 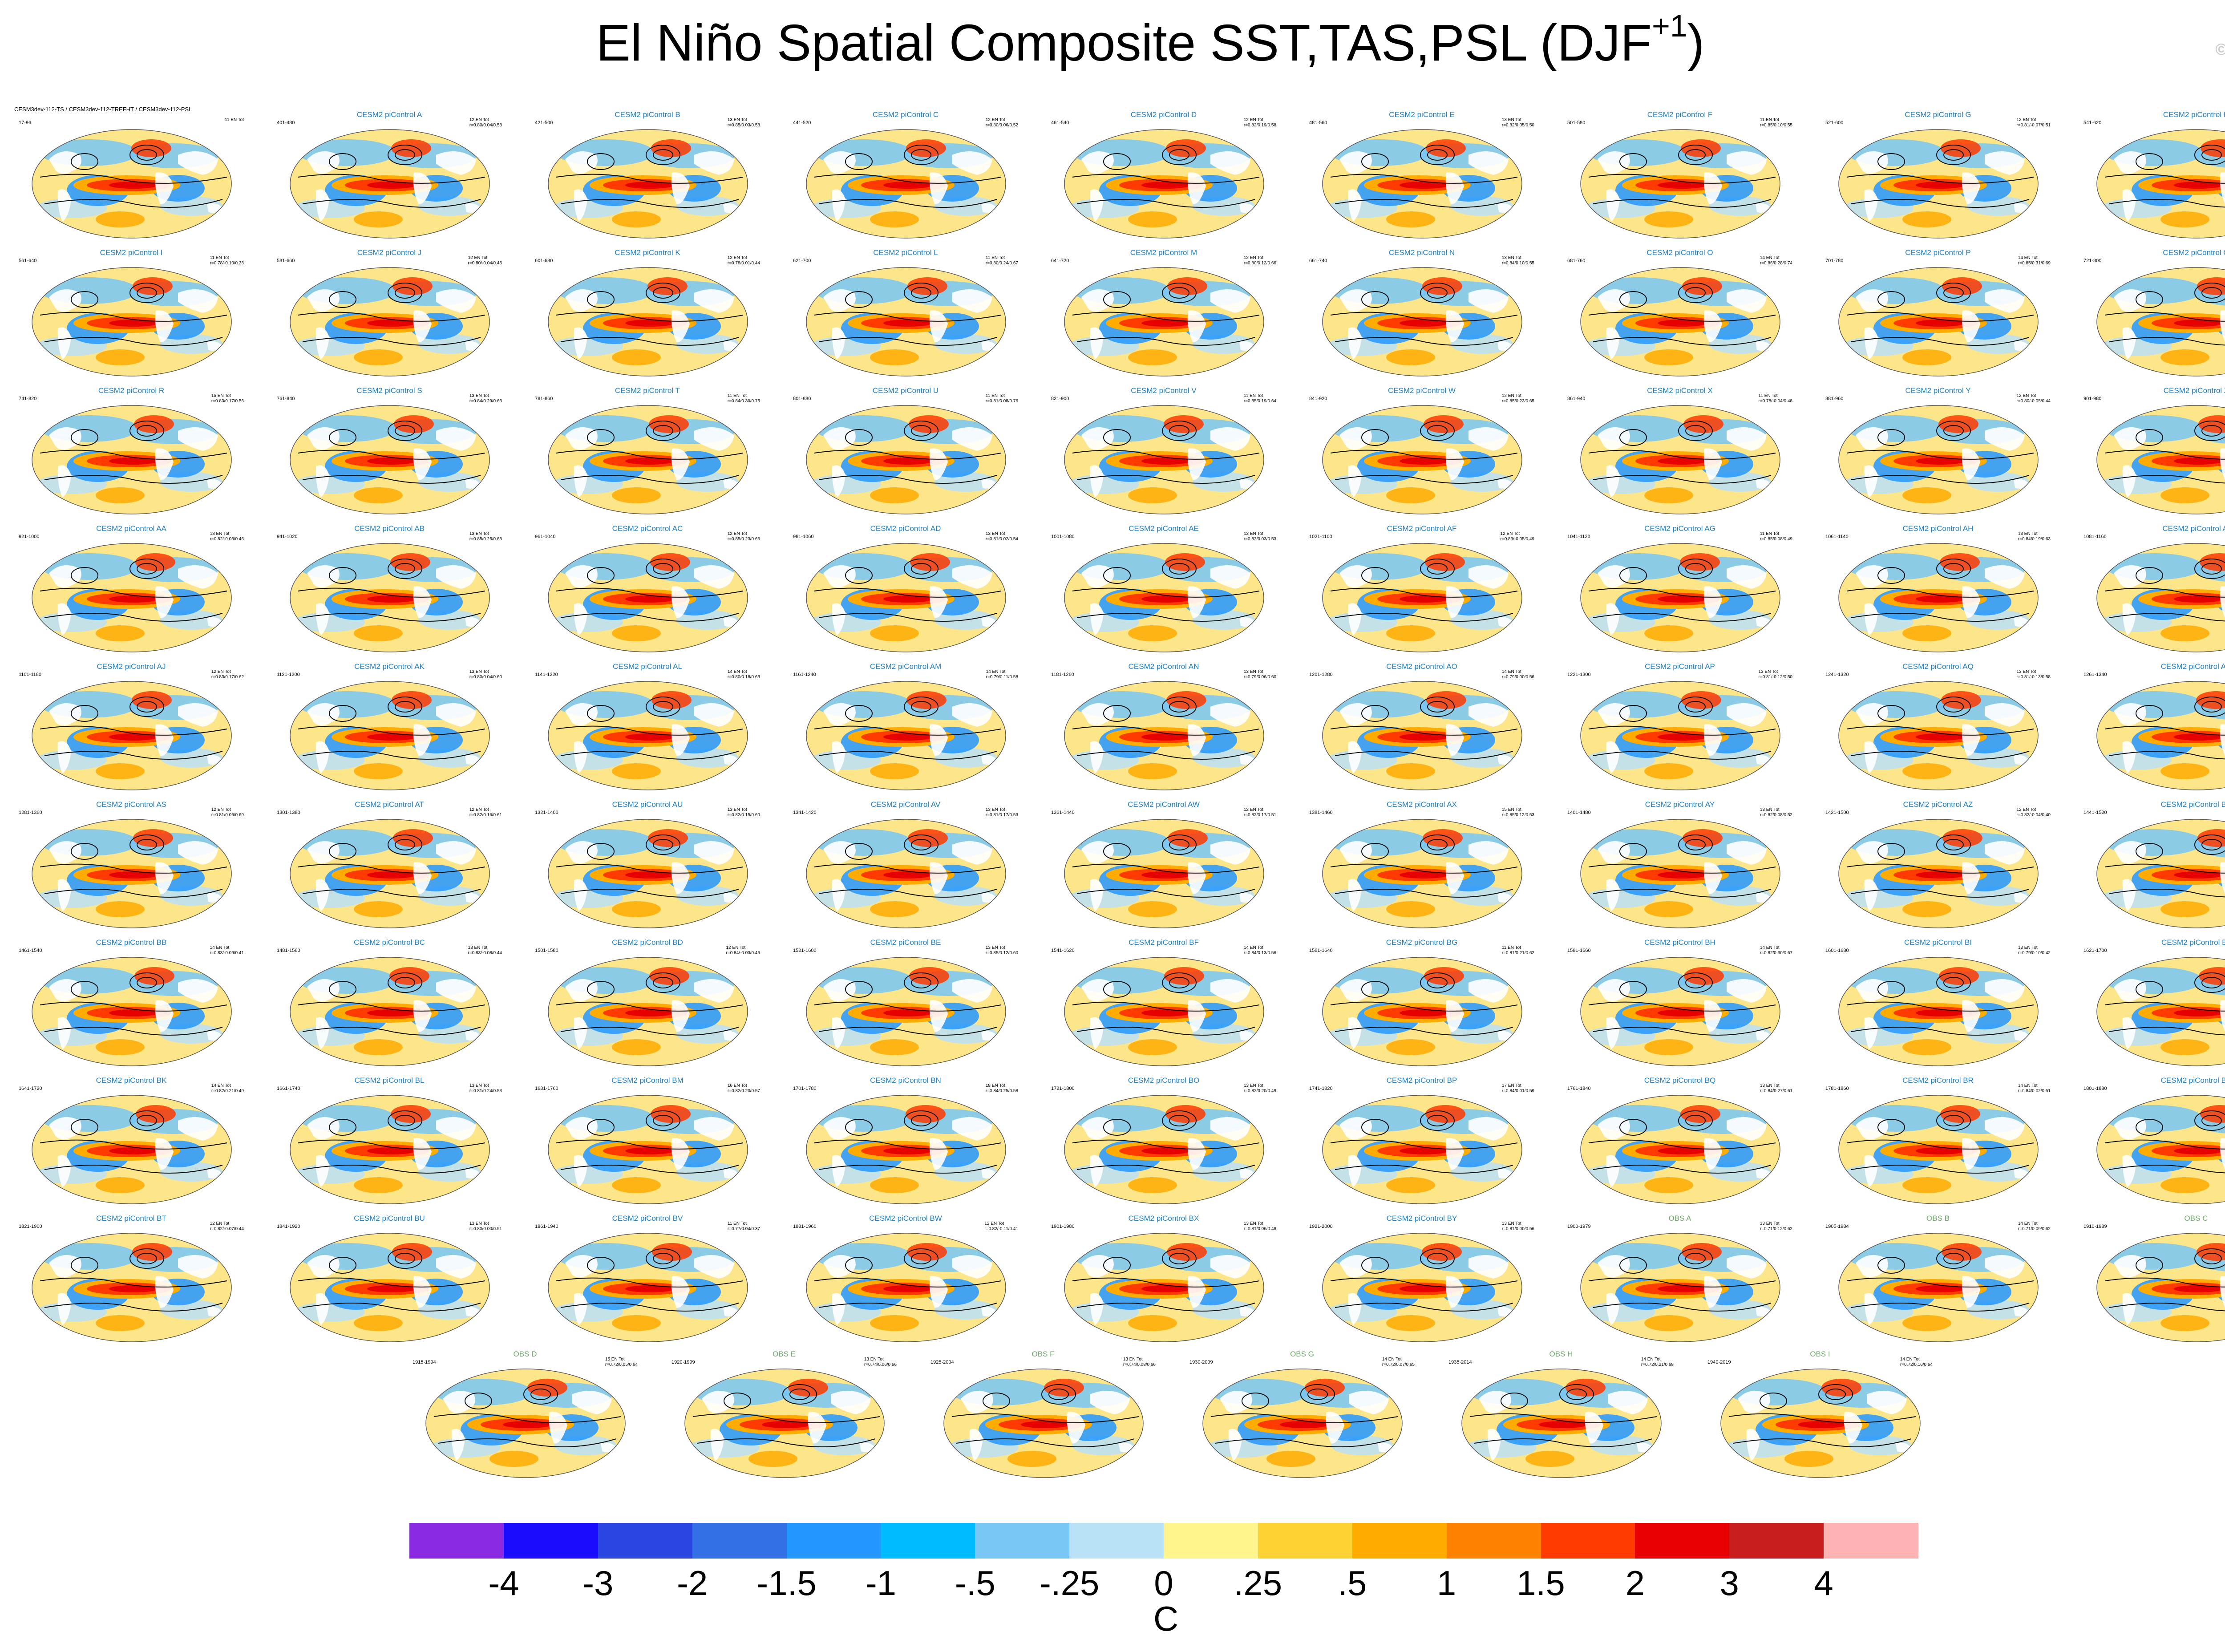 I want to click on panel-title: CESM2 piControl AC, so click(x=647, y=528).